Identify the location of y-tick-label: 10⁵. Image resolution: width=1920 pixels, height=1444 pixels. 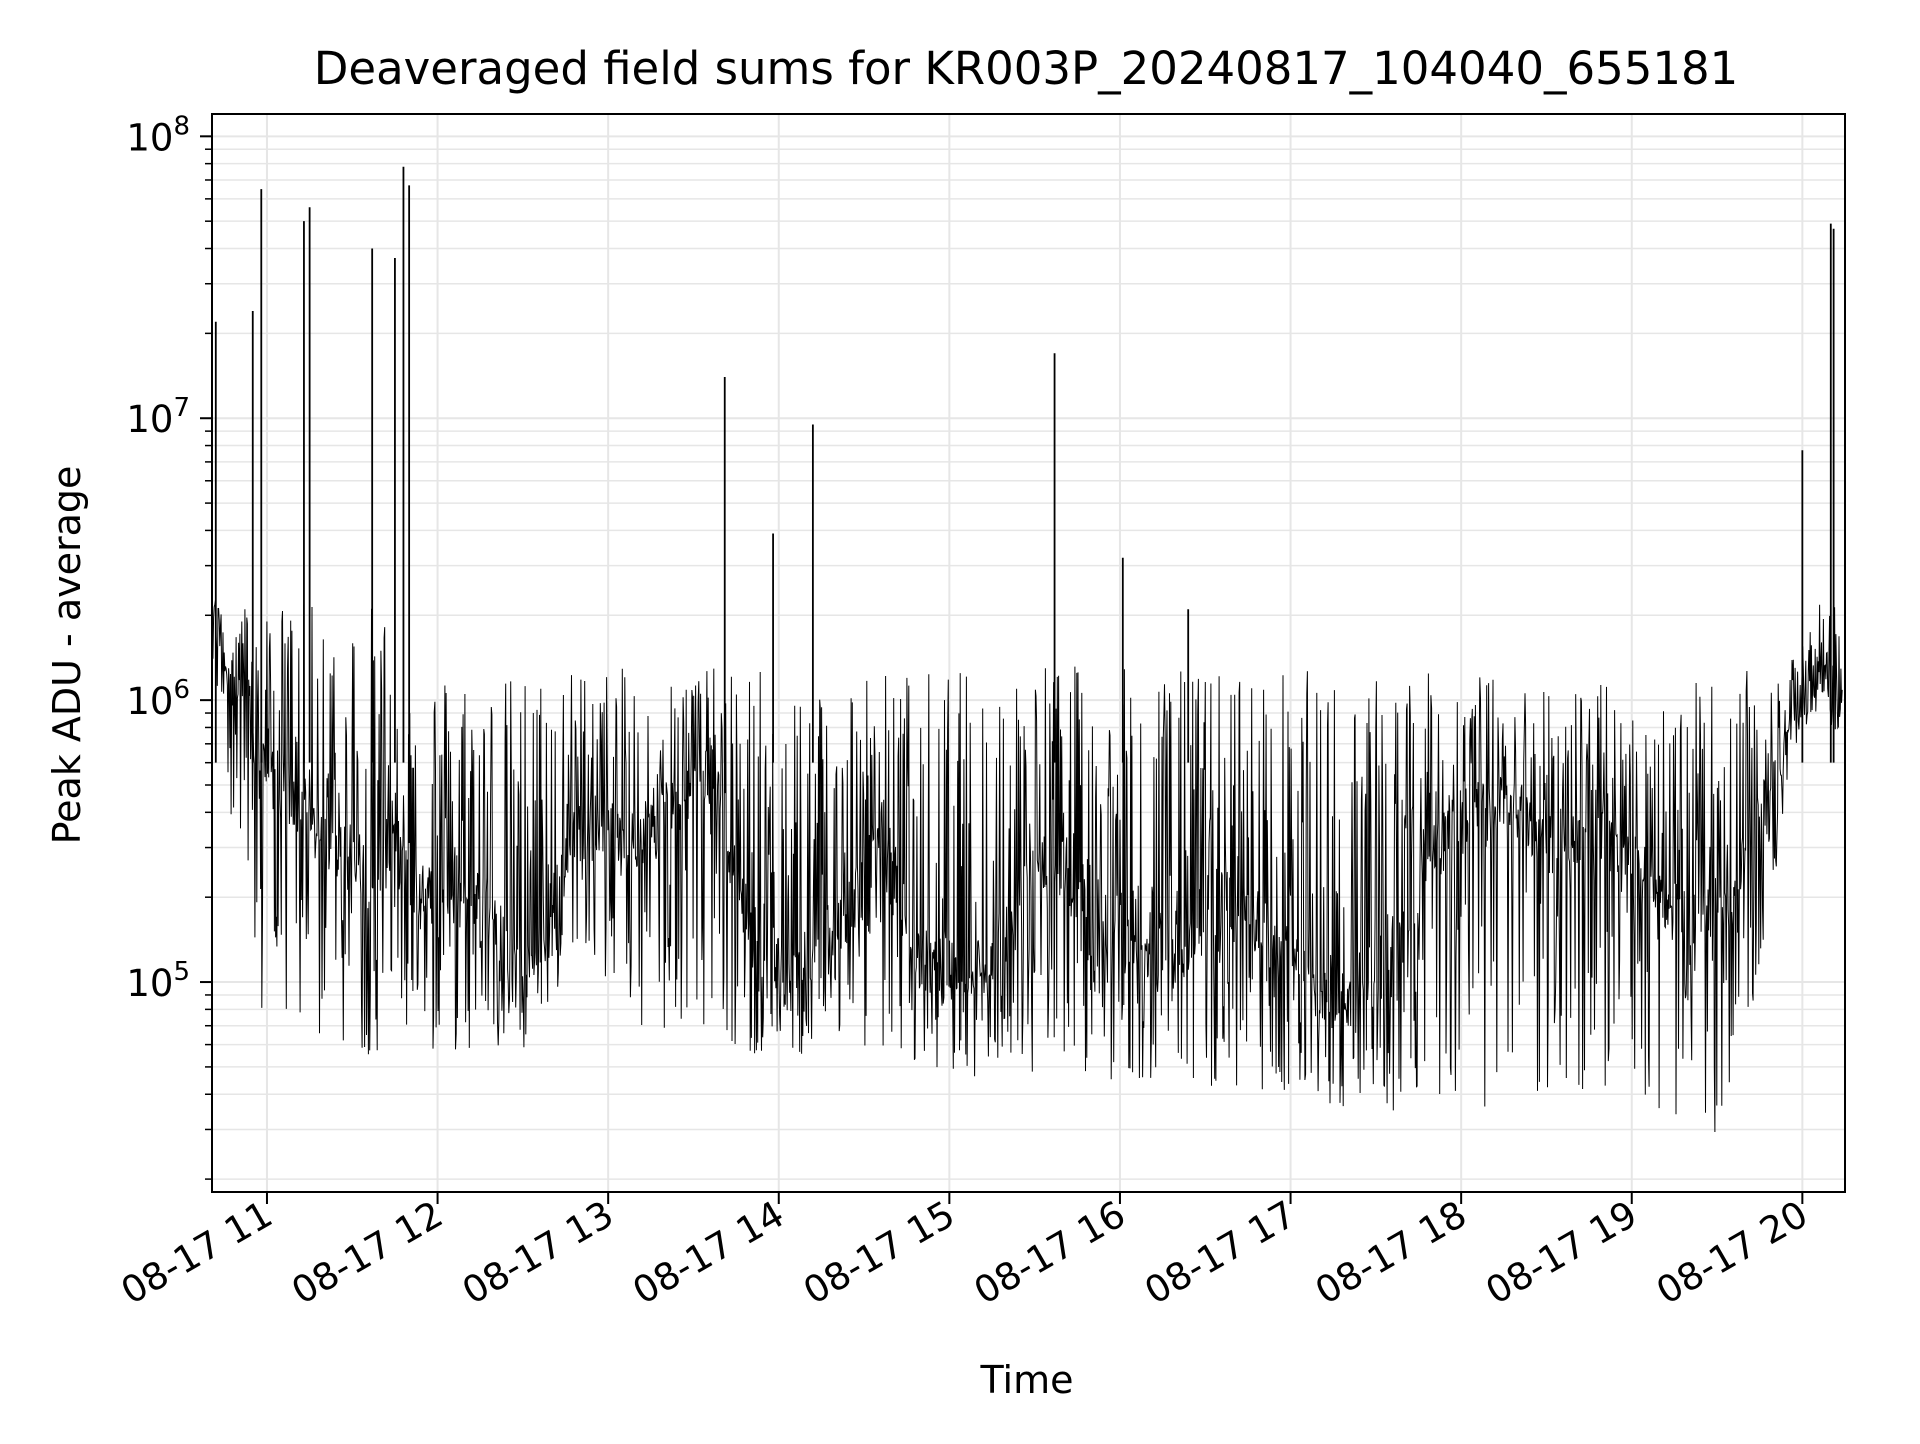
(158, 981).